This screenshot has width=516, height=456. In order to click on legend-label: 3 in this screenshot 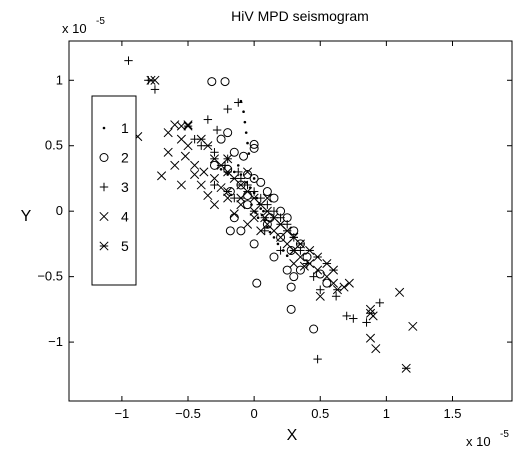, I will do `click(125, 187)`.